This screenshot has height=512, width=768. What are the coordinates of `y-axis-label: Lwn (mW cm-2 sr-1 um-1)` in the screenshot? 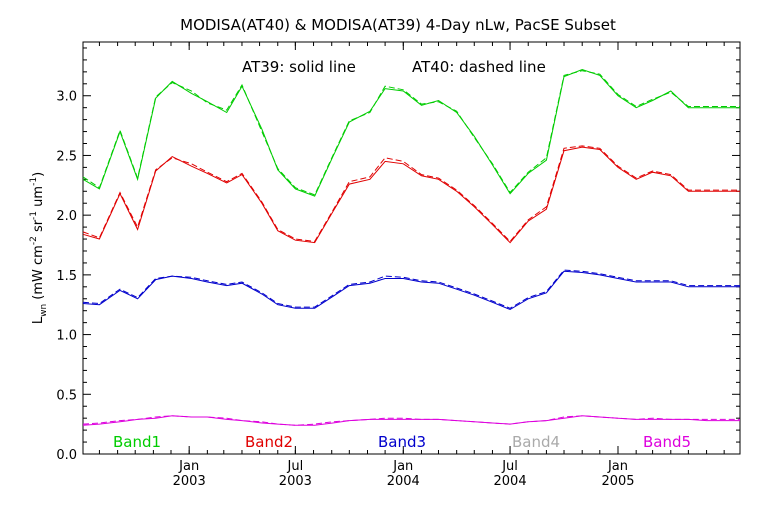 It's located at (39, 248).